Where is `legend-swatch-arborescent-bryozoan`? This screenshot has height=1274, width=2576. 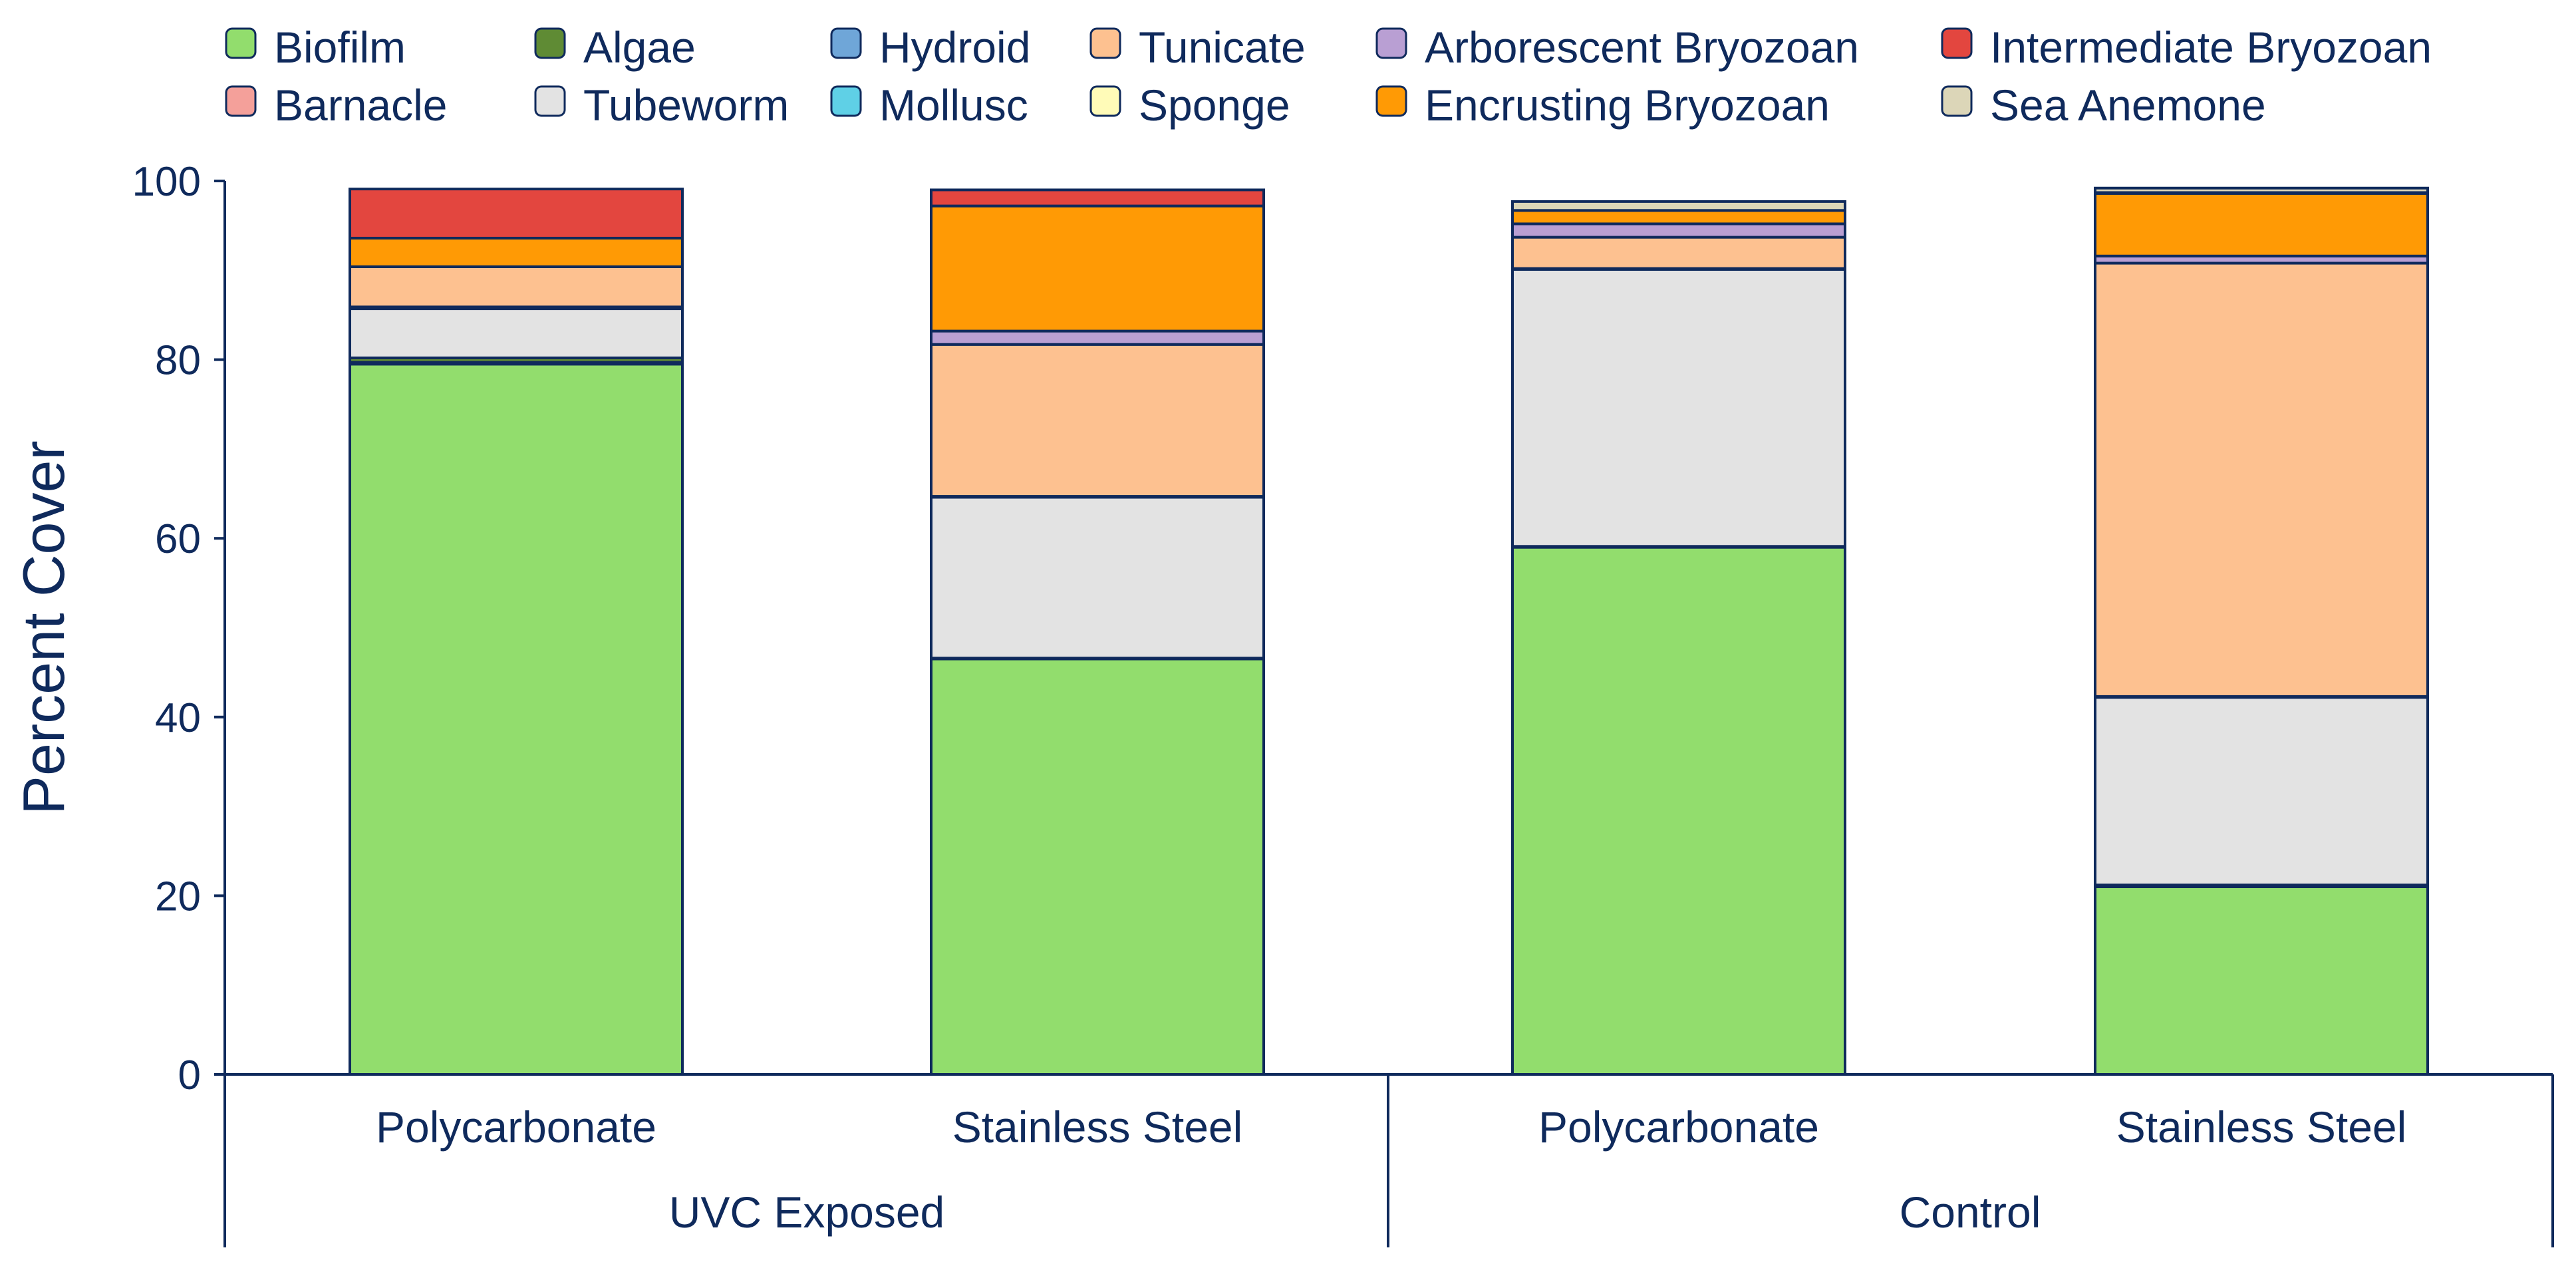
legend-swatch-arborescent-bryozoan is located at coordinates (1391, 43).